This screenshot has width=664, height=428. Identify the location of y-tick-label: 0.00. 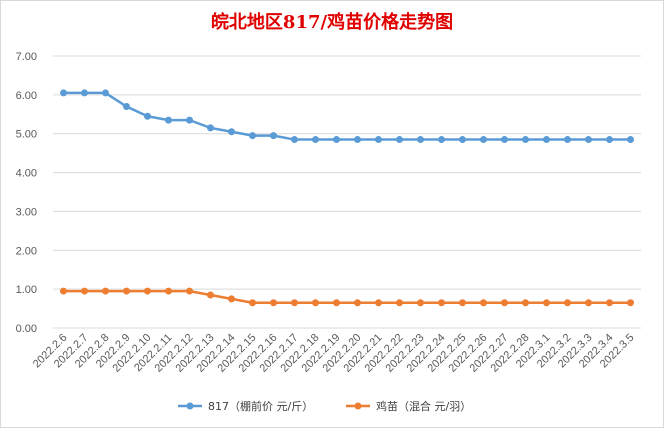
(26, 329).